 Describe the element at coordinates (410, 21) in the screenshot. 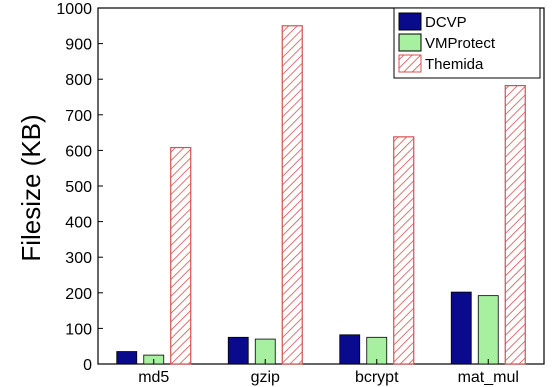

I see `legend-swatch-dcvp` at that location.